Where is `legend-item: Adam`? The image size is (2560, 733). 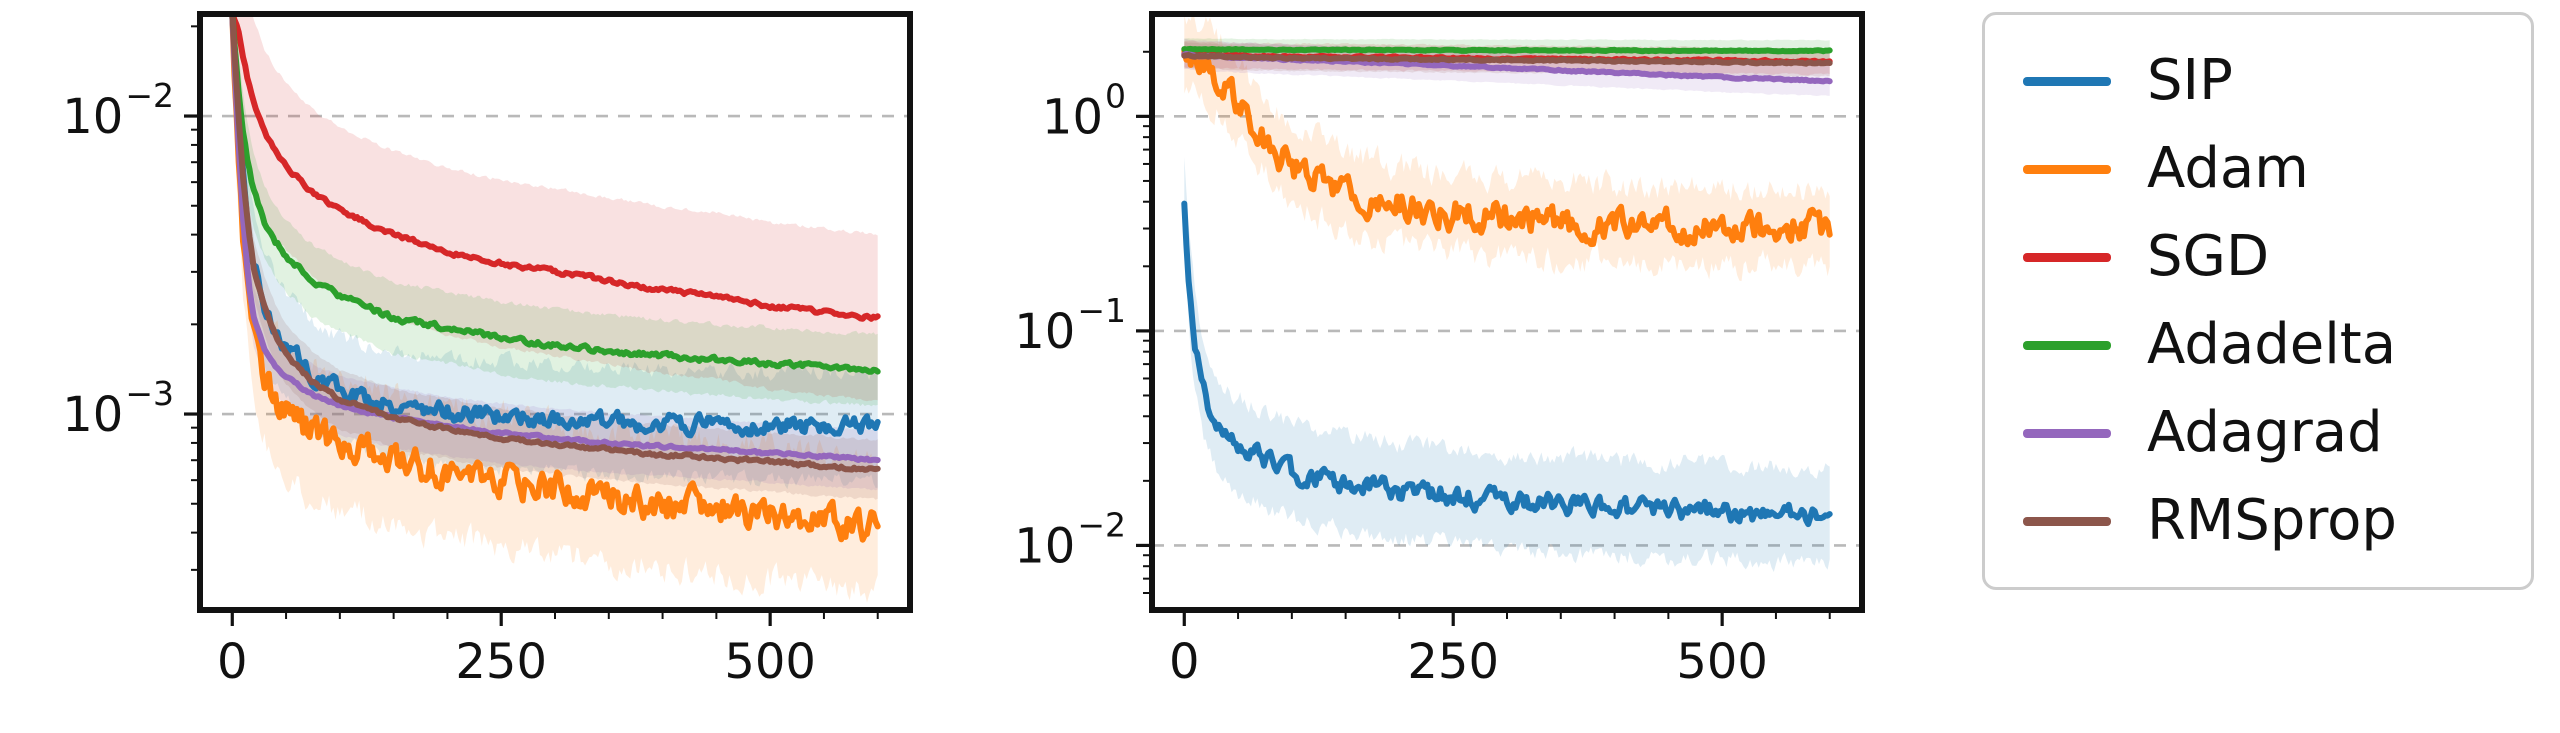 legend-item: Adam is located at coordinates (2258, 169).